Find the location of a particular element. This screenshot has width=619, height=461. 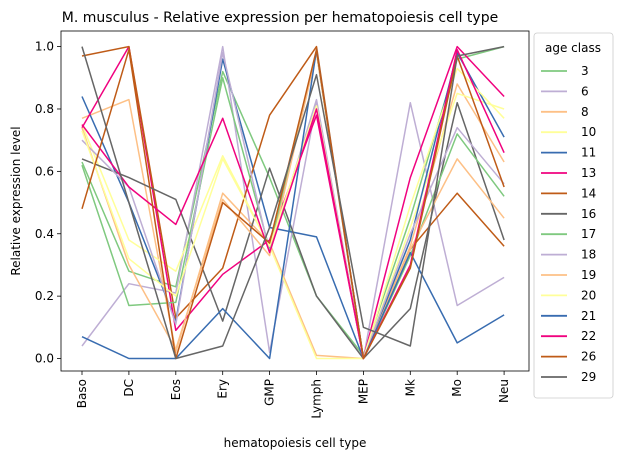

legend-label-18: 18 is located at coordinates (588, 255).